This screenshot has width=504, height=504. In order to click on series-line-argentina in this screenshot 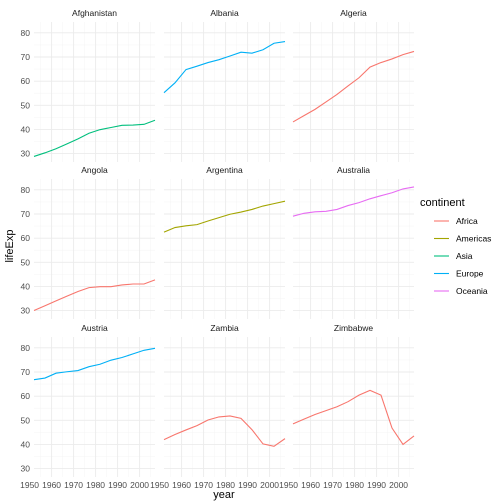, I will do `click(224, 216)`.